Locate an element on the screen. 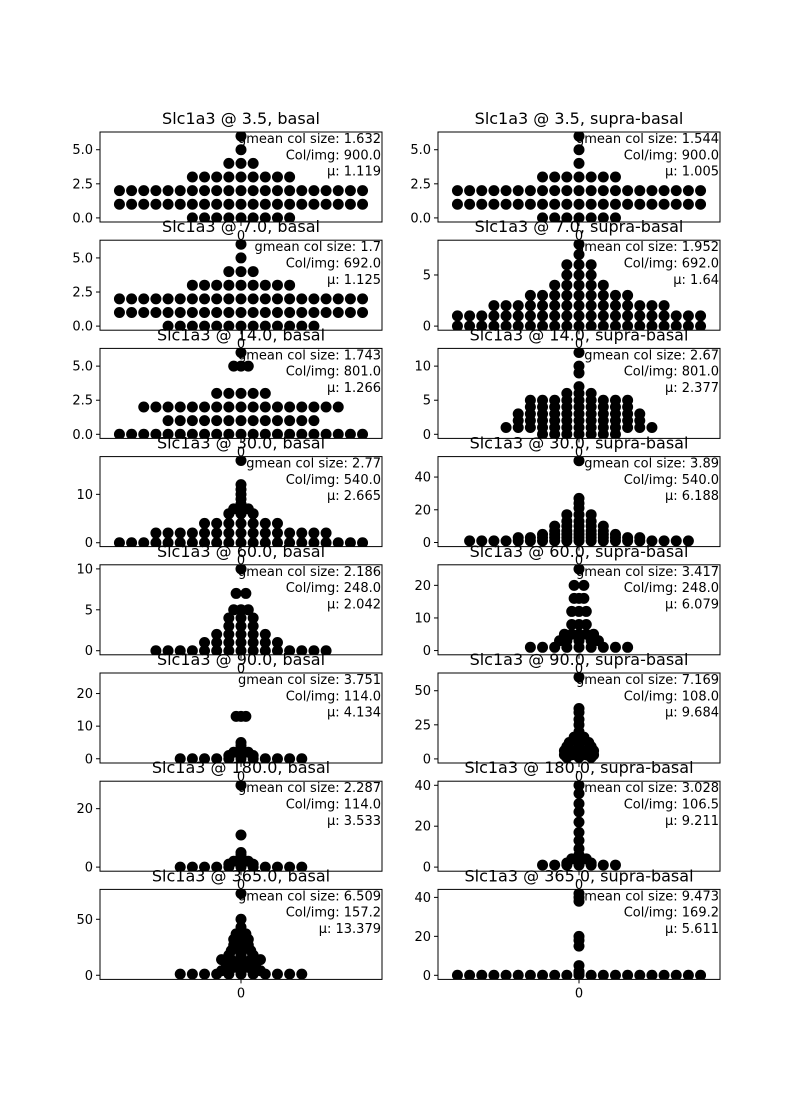 The width and height of the screenshot is (800, 1100). y-tick-label: 10 is located at coordinates (84, 727).